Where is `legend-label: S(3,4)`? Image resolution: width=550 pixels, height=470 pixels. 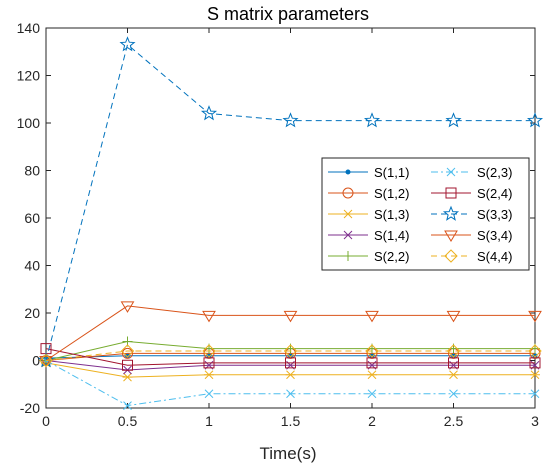
legend-label: S(3,4) is located at coordinates (494, 235).